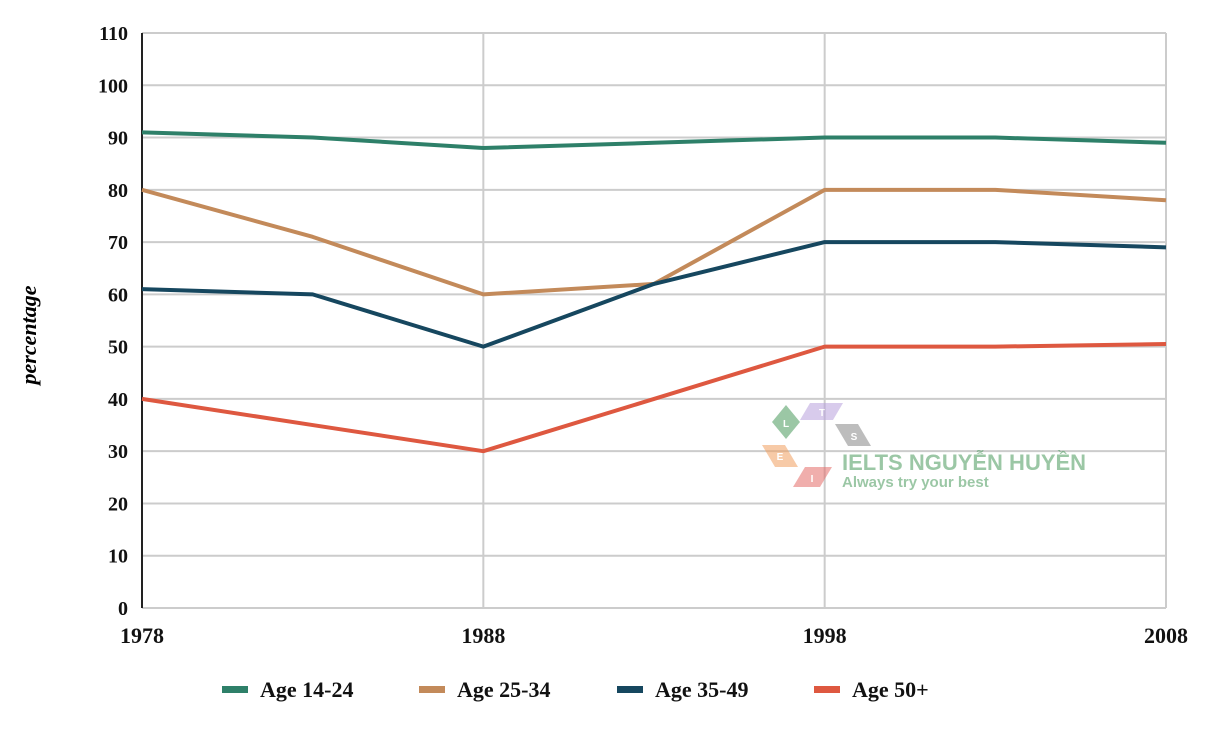  What do you see at coordinates (118, 295) in the screenshot?
I see `y-tick-label: 60` at bounding box center [118, 295].